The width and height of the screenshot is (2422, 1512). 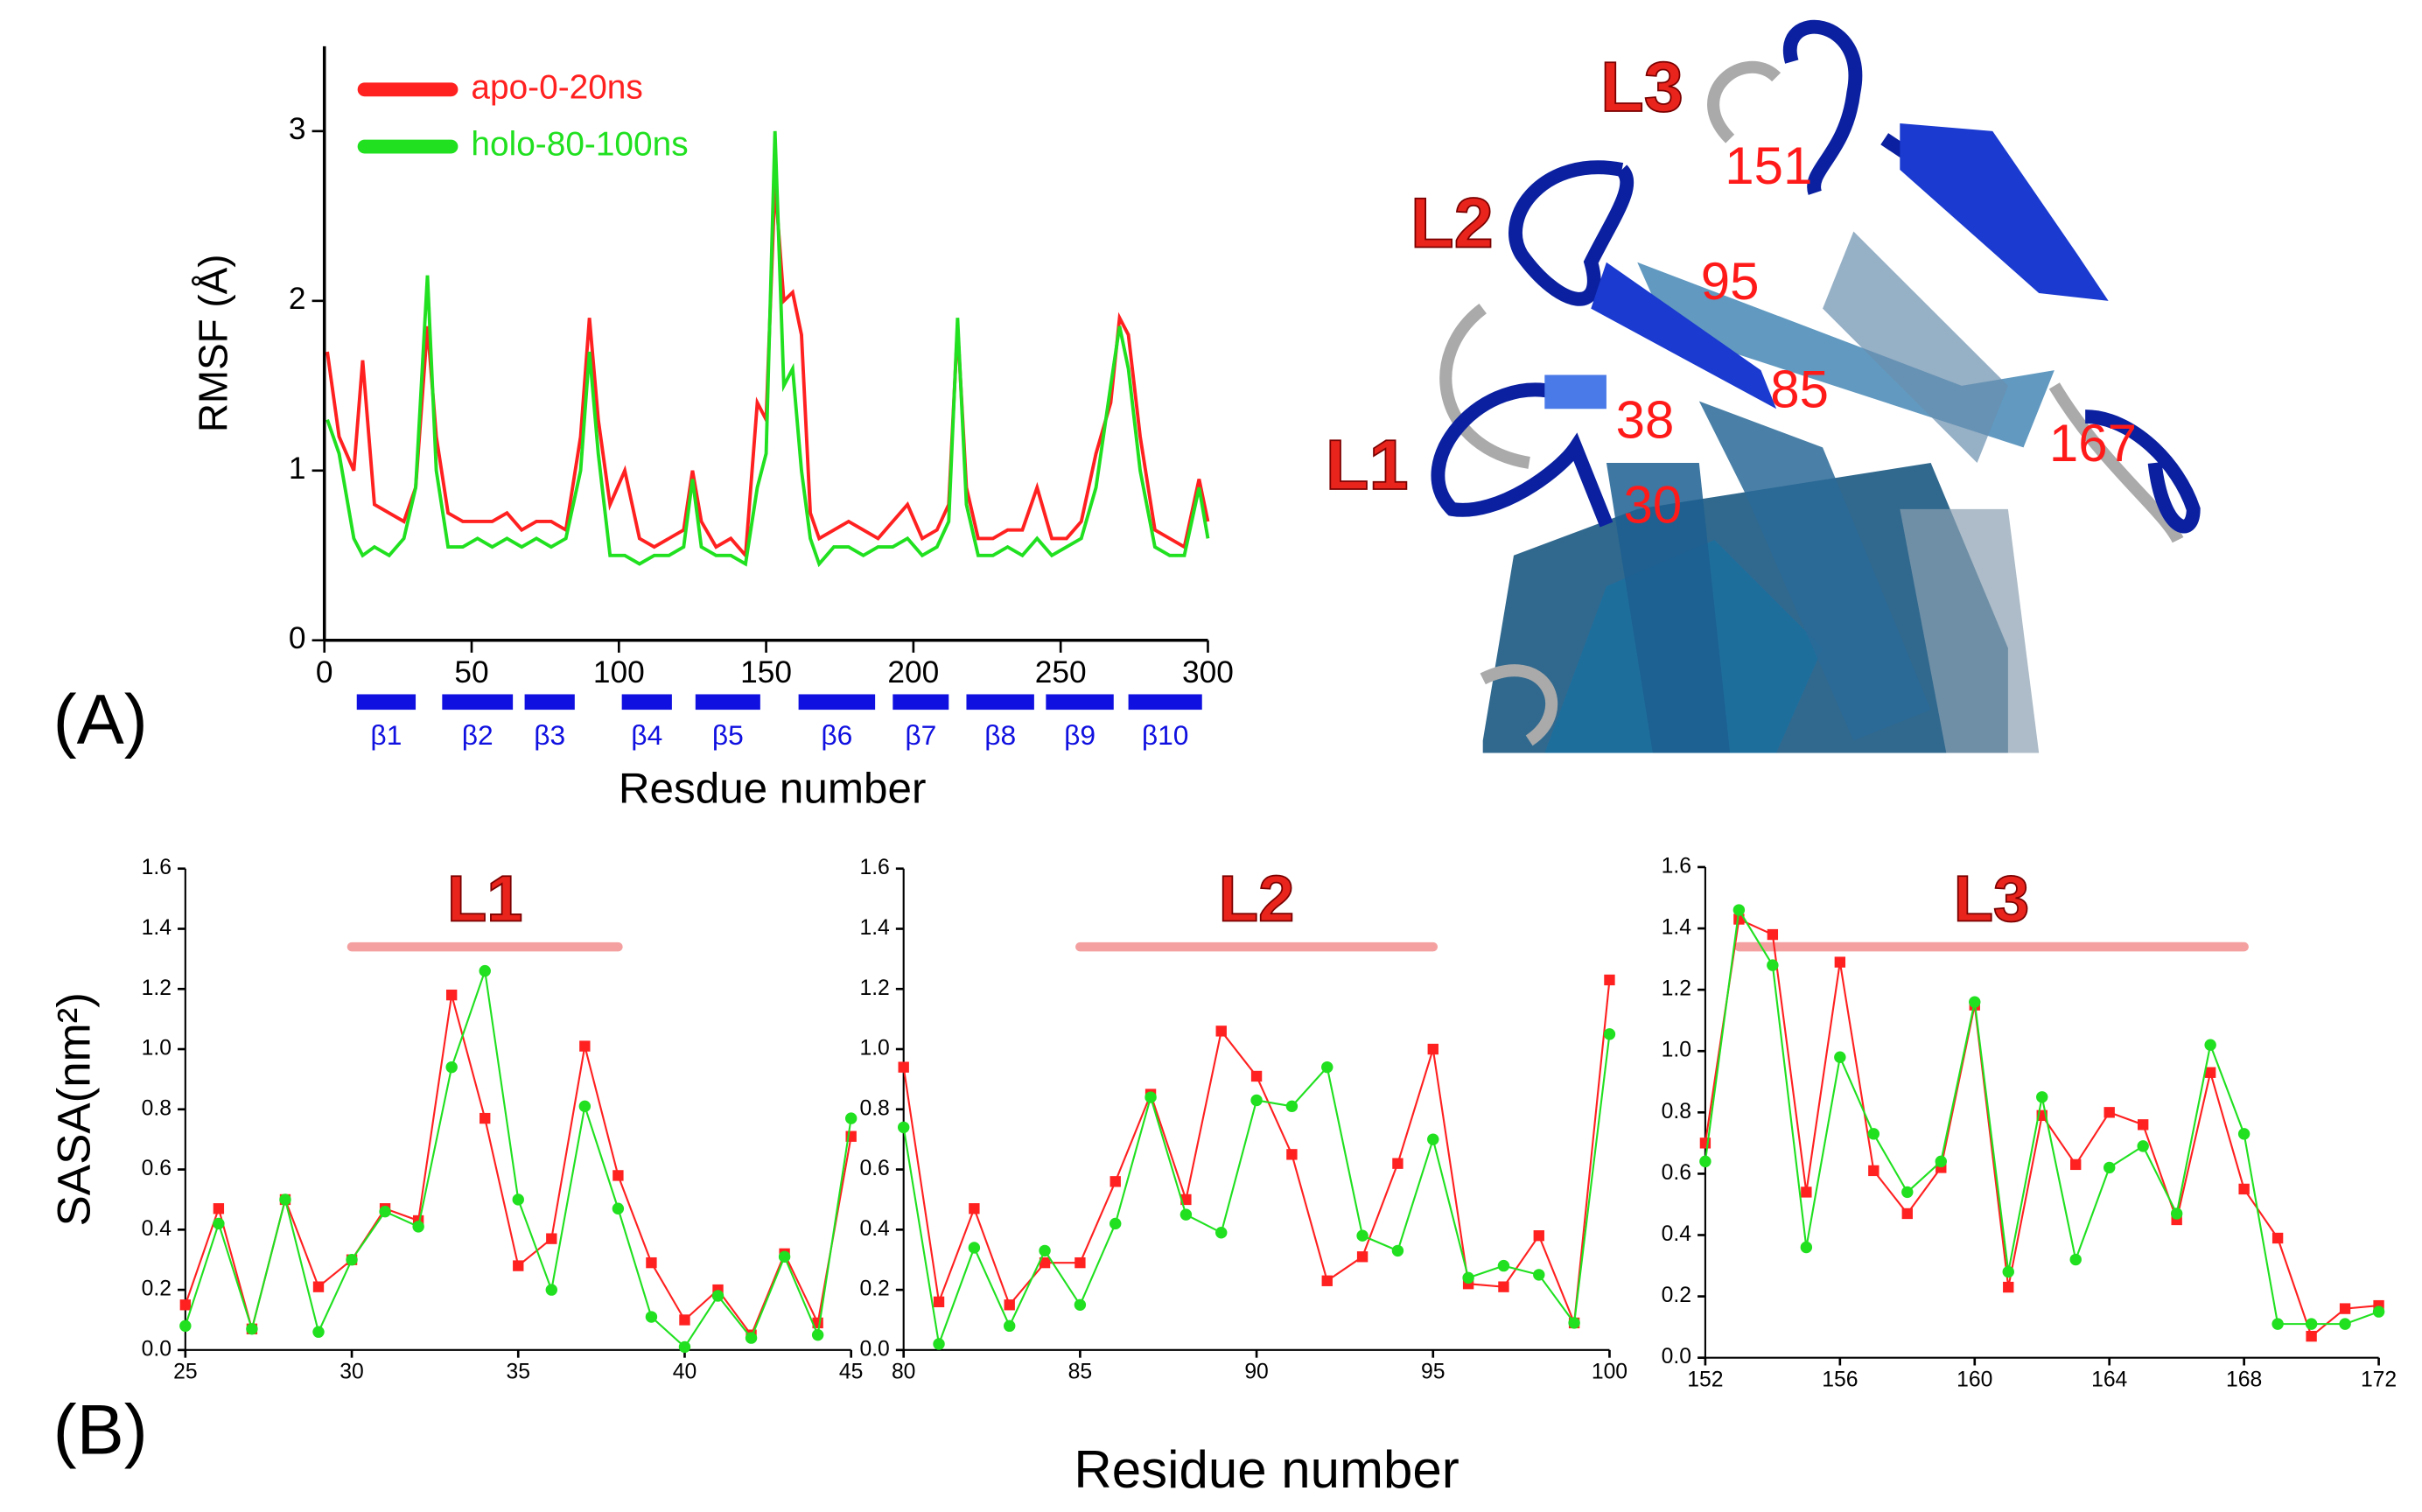 What do you see at coordinates (684, 1371) in the screenshot?
I see `x-tick-label: 40` at bounding box center [684, 1371].